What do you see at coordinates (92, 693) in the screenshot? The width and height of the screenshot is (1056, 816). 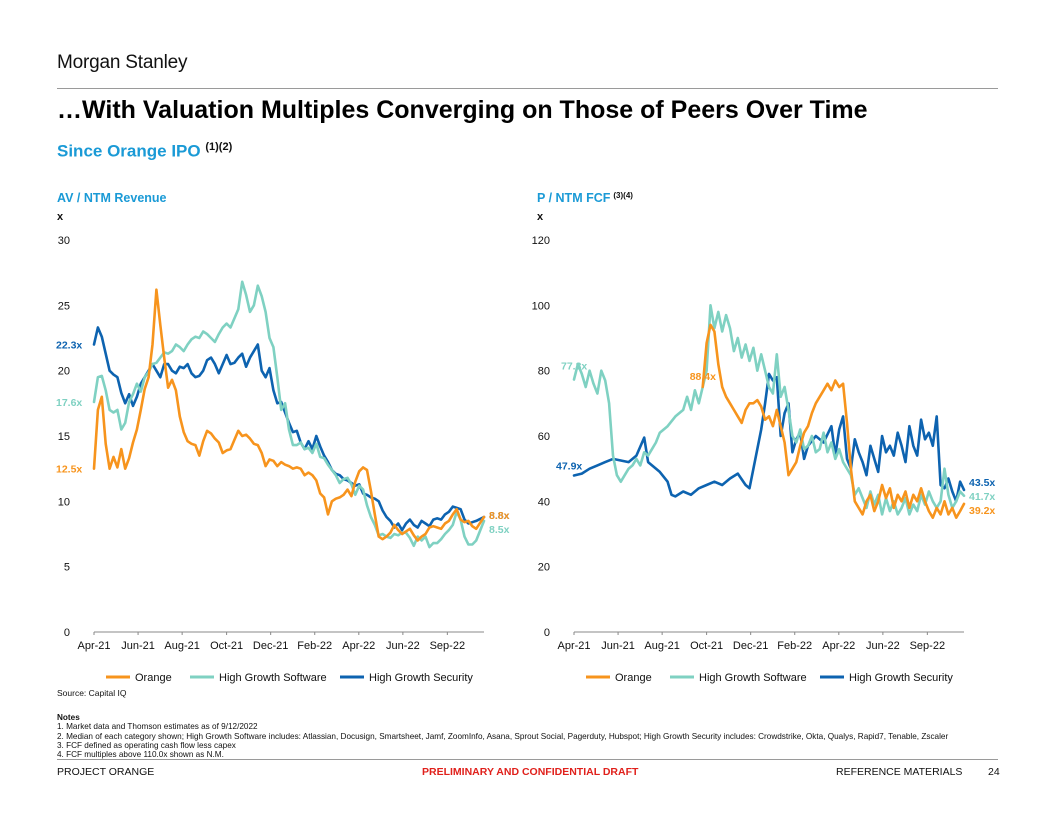 I see `source-note: Source: Capital IQ` at bounding box center [92, 693].